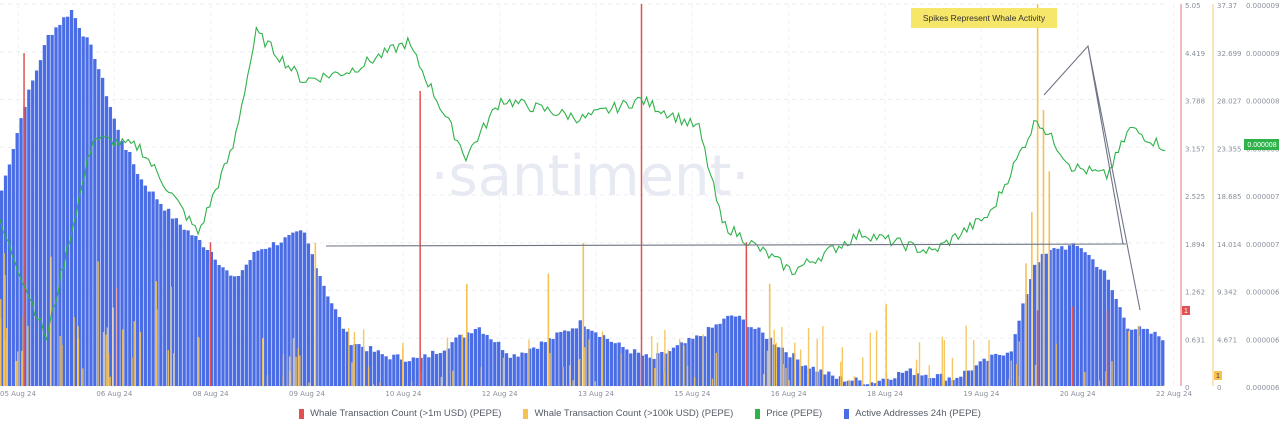  What do you see at coordinates (1229, 197) in the screenshot?
I see `whale-100k-tick: 18.685` at bounding box center [1229, 197].